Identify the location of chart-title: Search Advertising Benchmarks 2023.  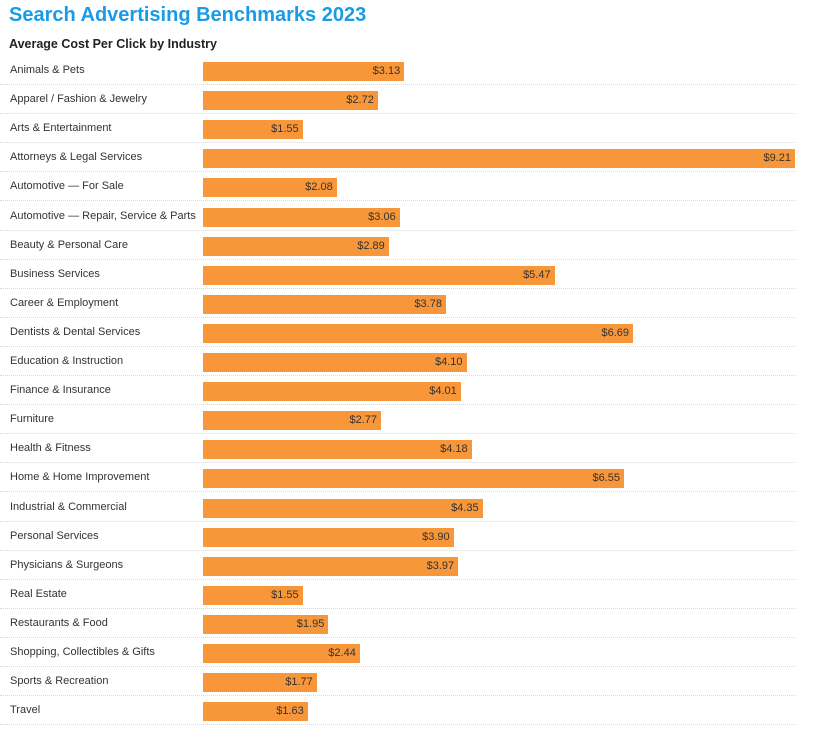
(187, 15).